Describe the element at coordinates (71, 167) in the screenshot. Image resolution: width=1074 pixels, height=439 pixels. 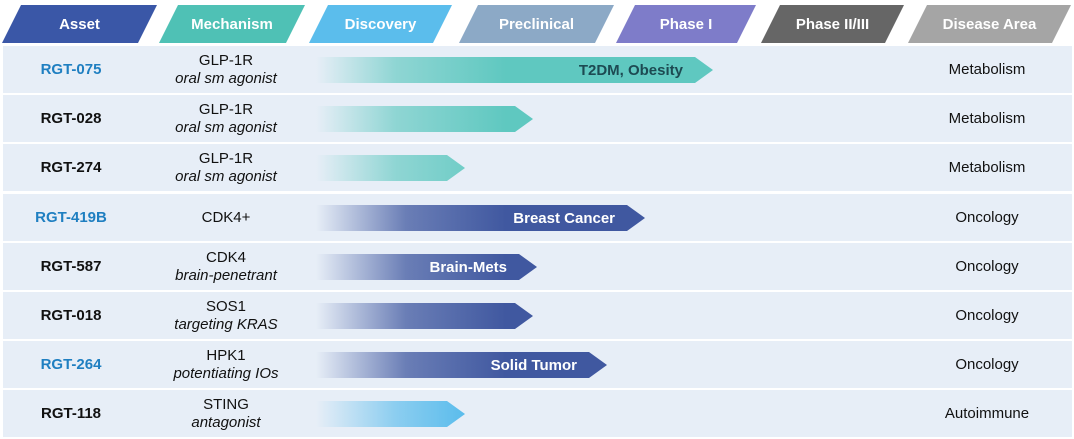
I see `asset-name: RGT-274` at that location.